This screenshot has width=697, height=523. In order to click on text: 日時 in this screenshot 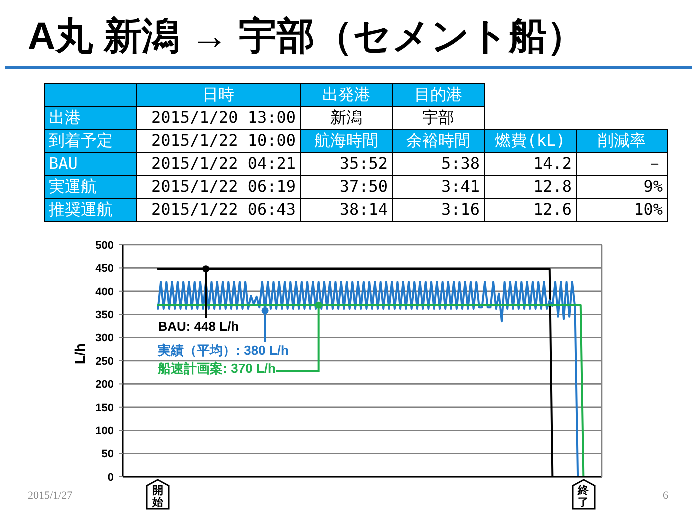, I will do `click(218, 94)`.